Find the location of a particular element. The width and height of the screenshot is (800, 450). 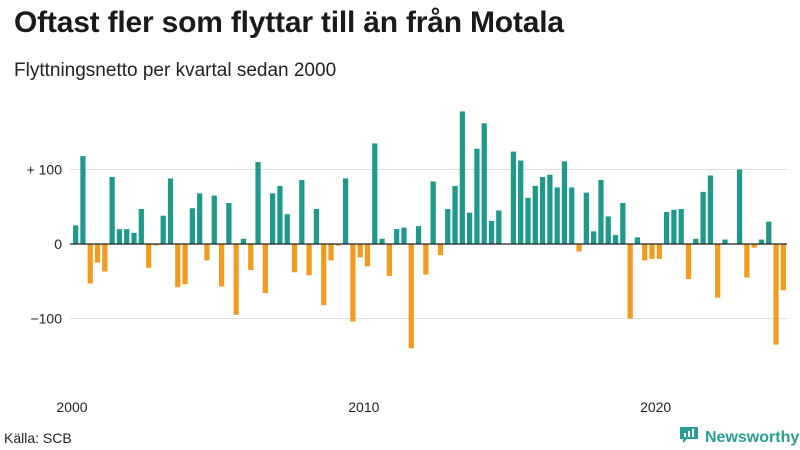

newsworthy-logo-icon is located at coordinates (689, 437).